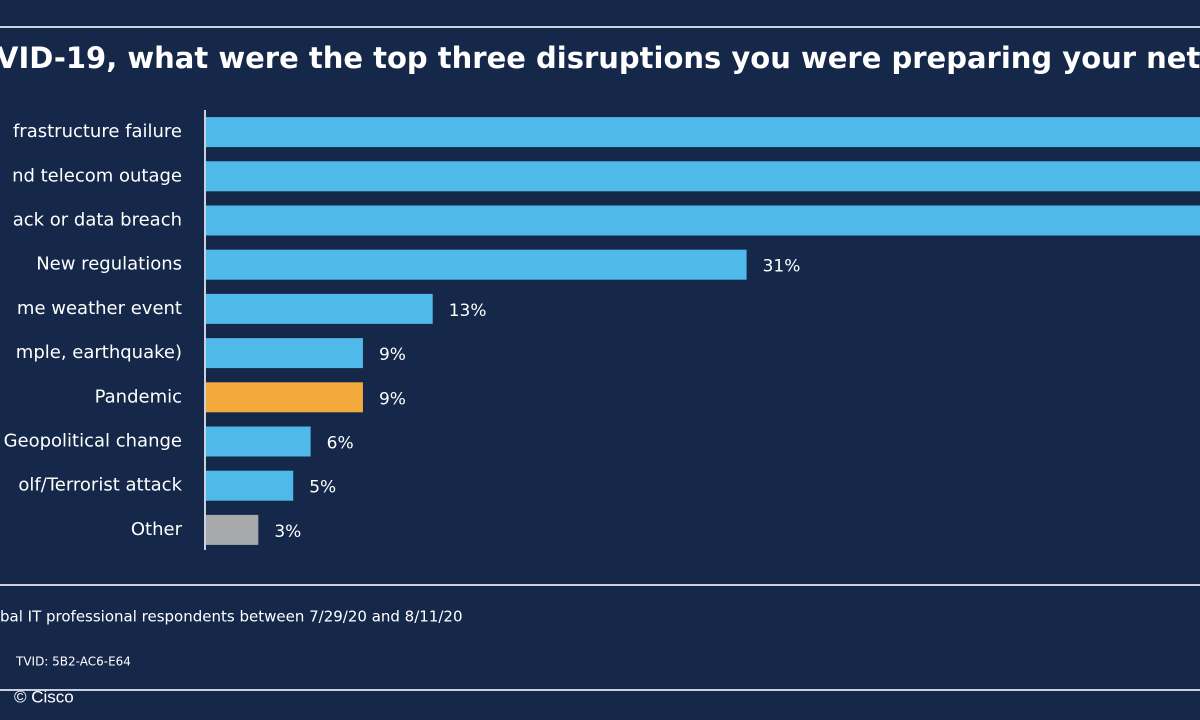  What do you see at coordinates (97, 220) in the screenshot?
I see `category-label: ack or data breach` at bounding box center [97, 220].